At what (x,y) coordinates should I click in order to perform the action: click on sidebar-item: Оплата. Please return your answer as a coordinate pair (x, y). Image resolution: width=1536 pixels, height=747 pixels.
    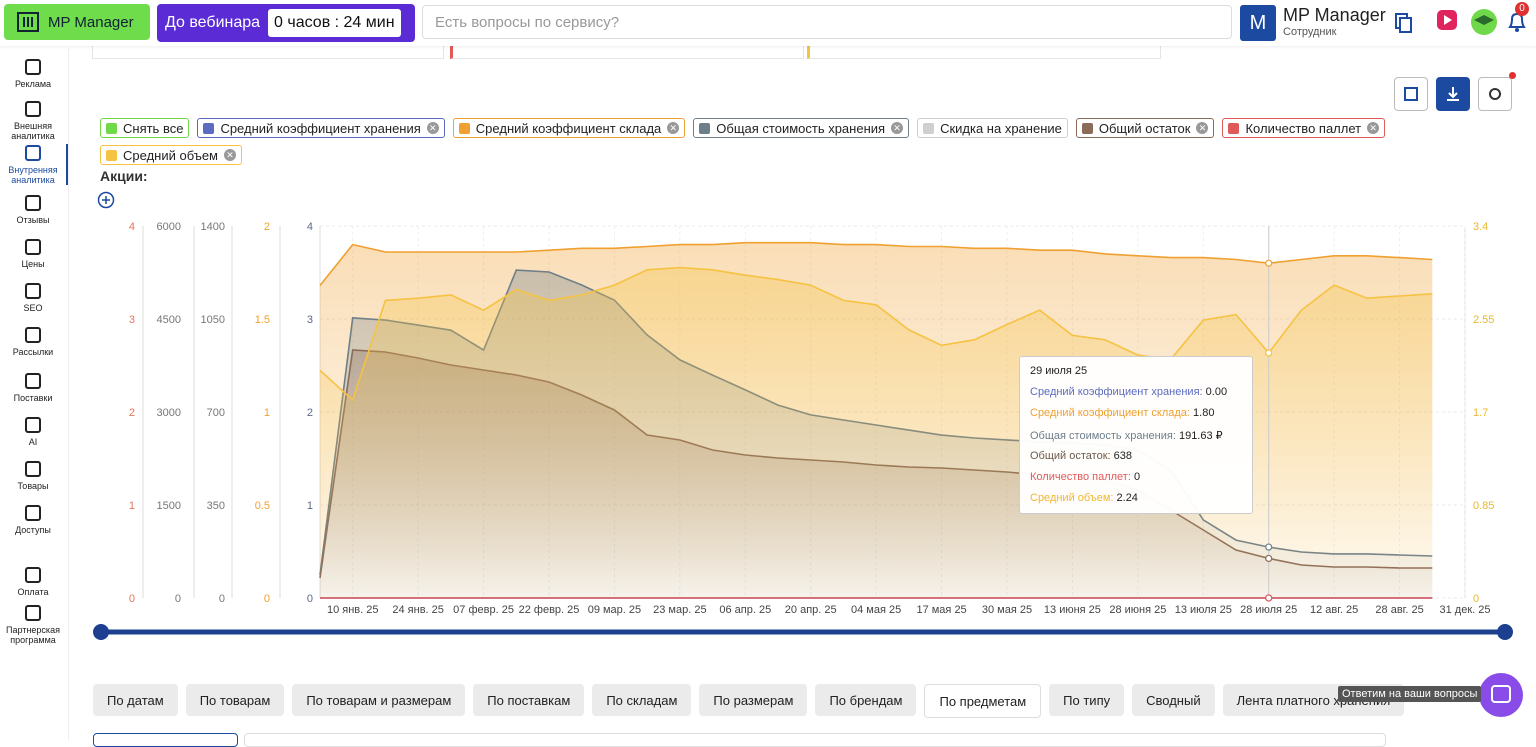
    Looking at the image, I should click on (33, 581).